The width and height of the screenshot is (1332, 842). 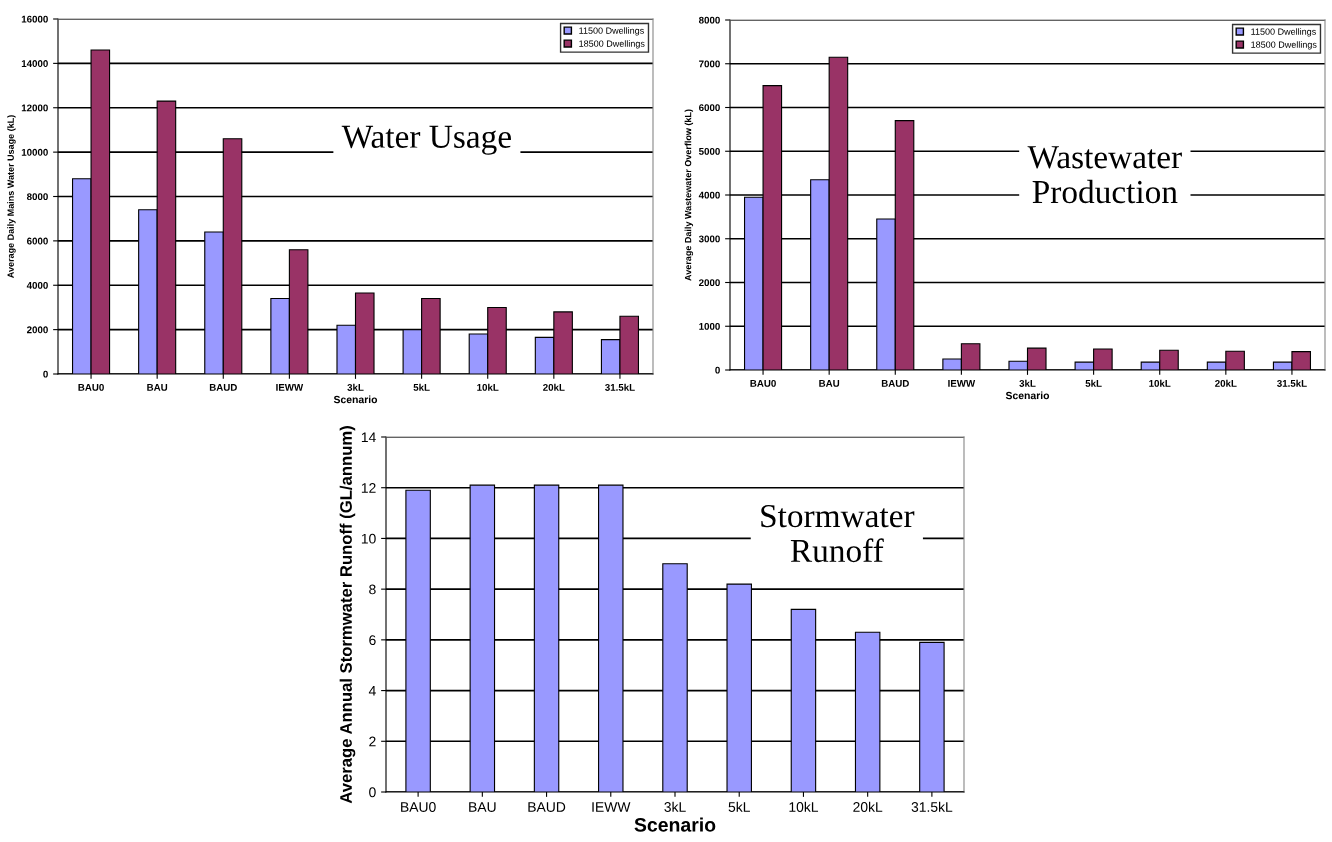 I want to click on y-tick-label: 5000, so click(x=709, y=151).